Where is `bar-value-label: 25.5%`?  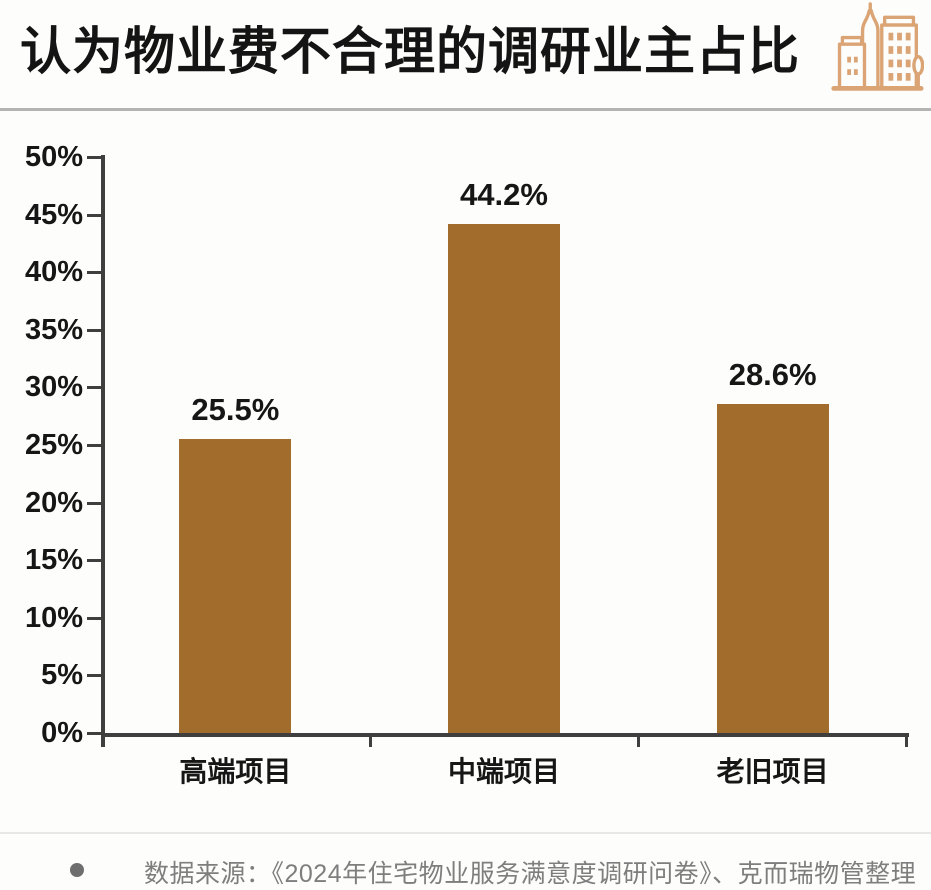
bar-value-label: 25.5% is located at coordinates (235, 410).